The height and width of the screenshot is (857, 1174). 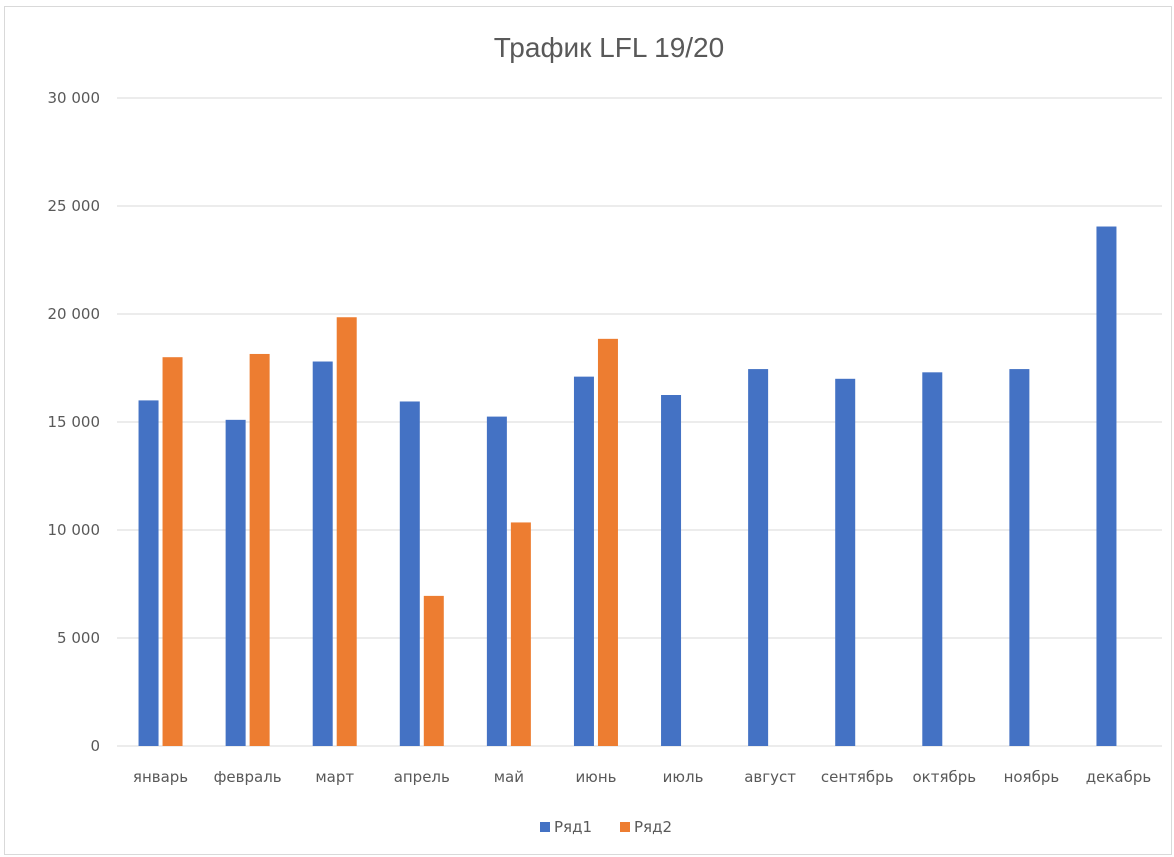 I want to click on x-tick-label: сентябрь, so click(x=857, y=777).